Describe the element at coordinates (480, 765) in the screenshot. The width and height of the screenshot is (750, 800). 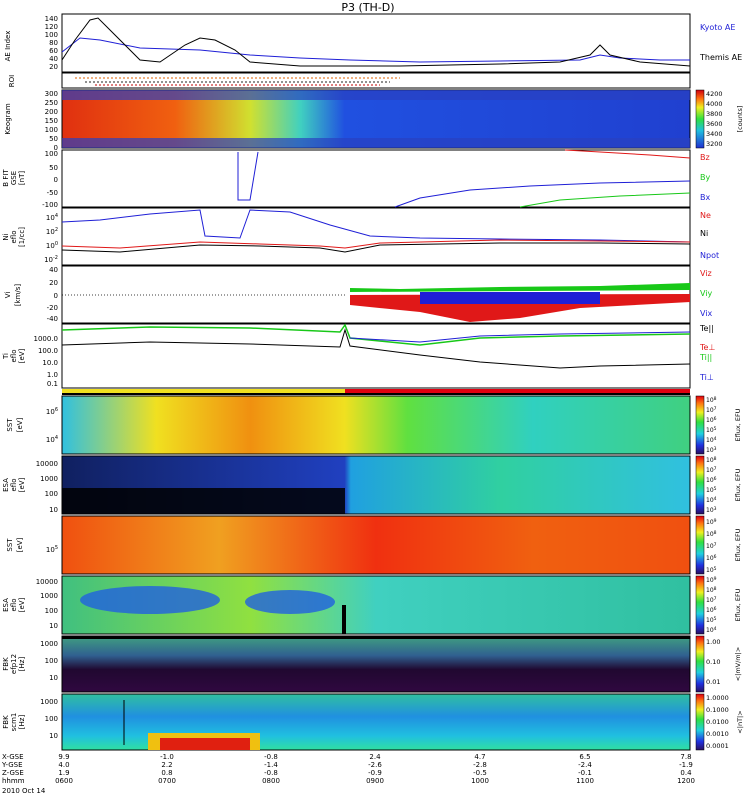
I see `tick-y: -2.8` at that location.